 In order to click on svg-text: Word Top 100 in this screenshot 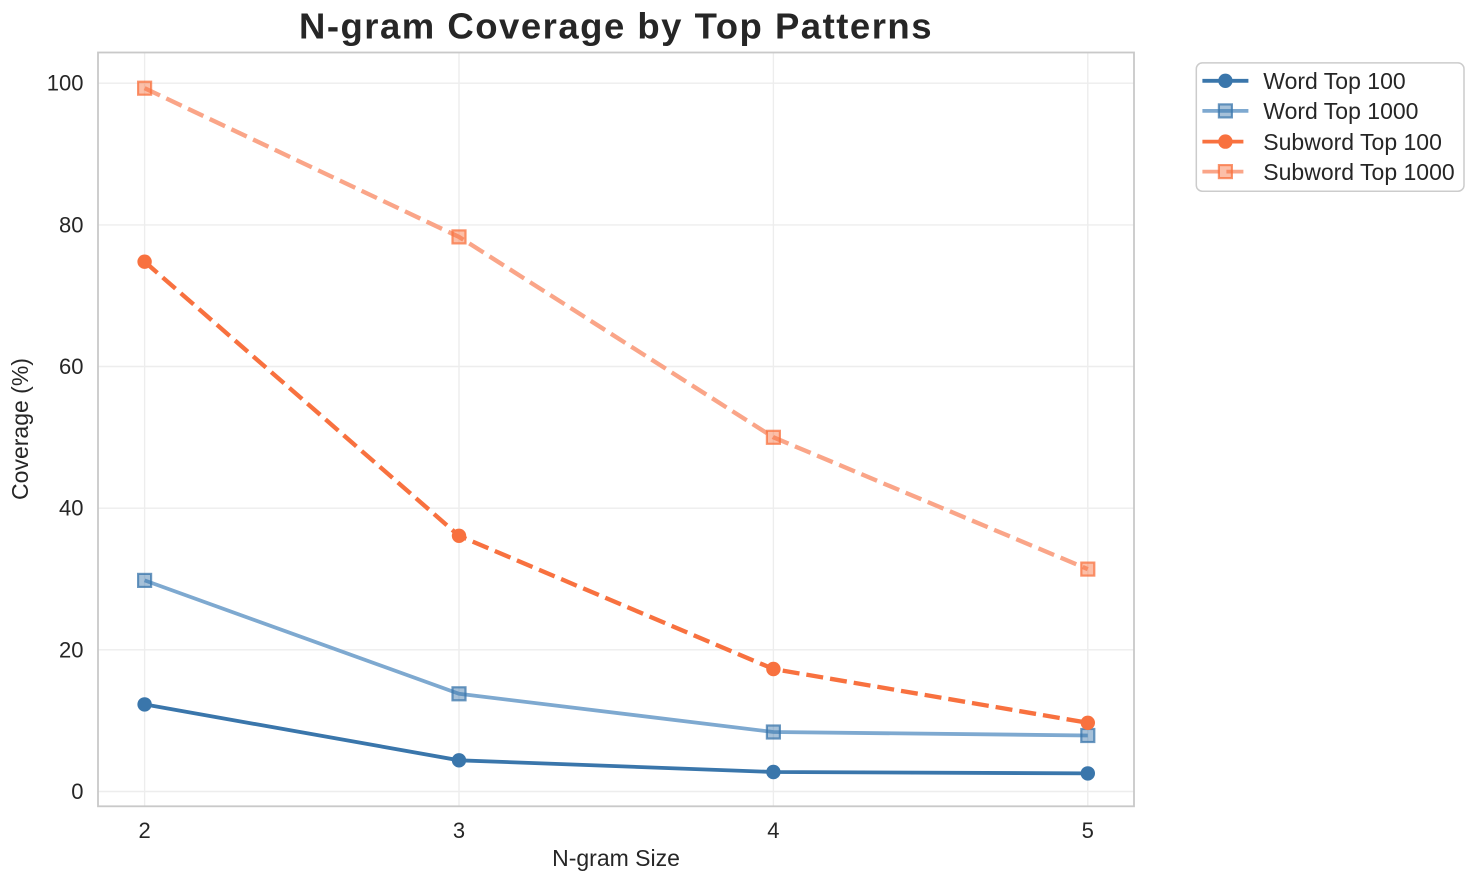, I will do `click(1334, 81)`.